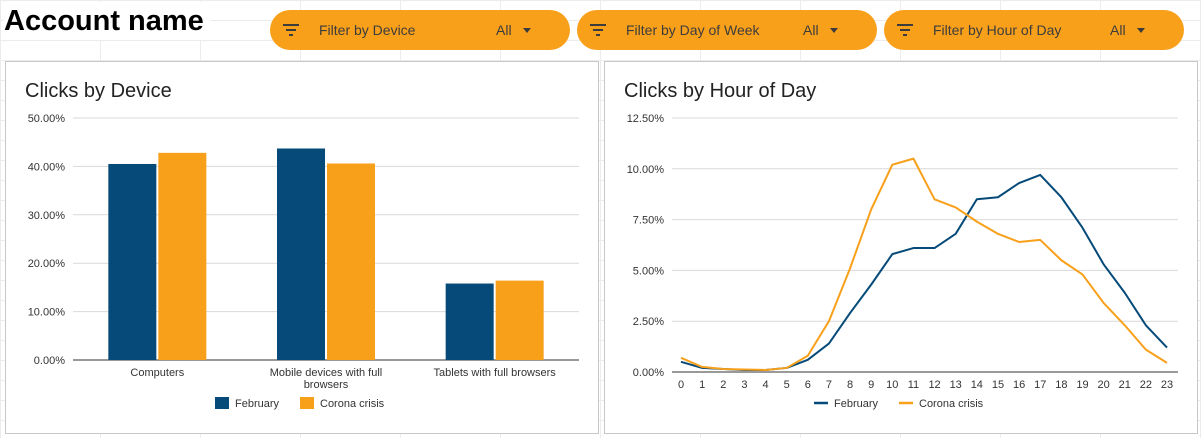 The width and height of the screenshot is (1201, 438). I want to click on x-tick-label: 12, so click(934, 385).